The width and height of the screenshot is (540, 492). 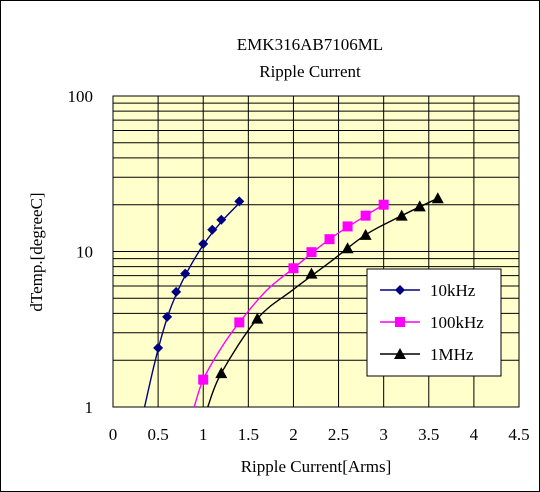 What do you see at coordinates (400, 322) in the screenshot?
I see `legend-marker-100kHz` at bounding box center [400, 322].